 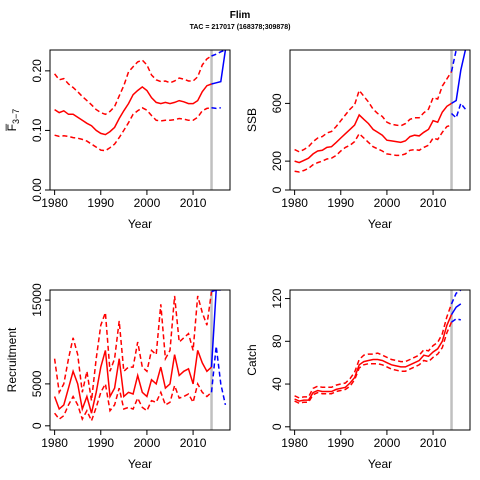 I want to click on y-tick-label: 15000, so click(x=37, y=300).